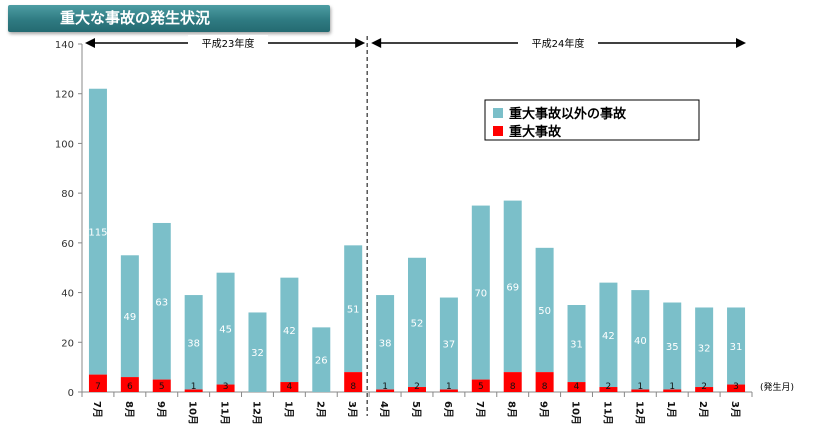  Describe the element at coordinates (535, 132) in the screenshot. I see `legend-label: 重大事故` at that location.